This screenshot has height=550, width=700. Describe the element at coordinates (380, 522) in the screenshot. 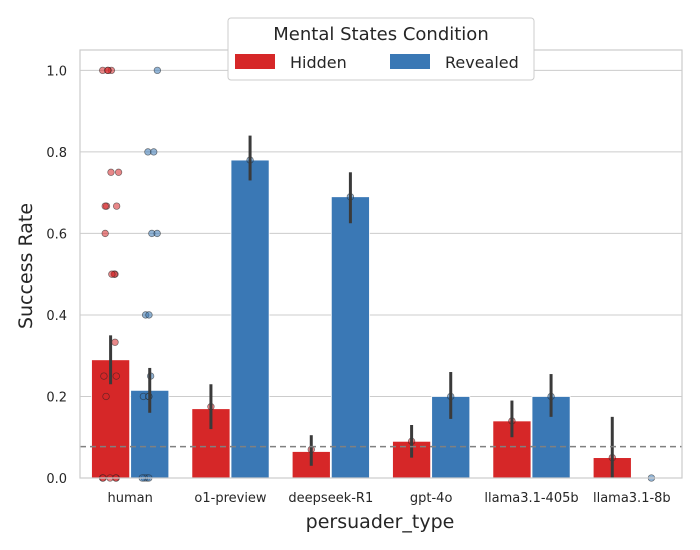

I see `x-axis-label: persuader_type` at that location.